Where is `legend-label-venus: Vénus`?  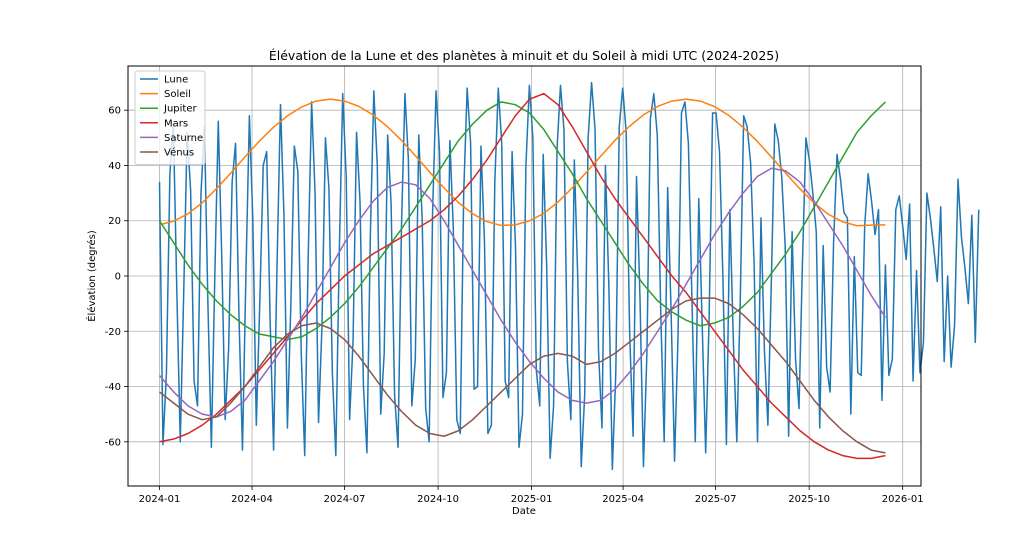
legend-label-venus: Vénus is located at coordinates (179, 153).